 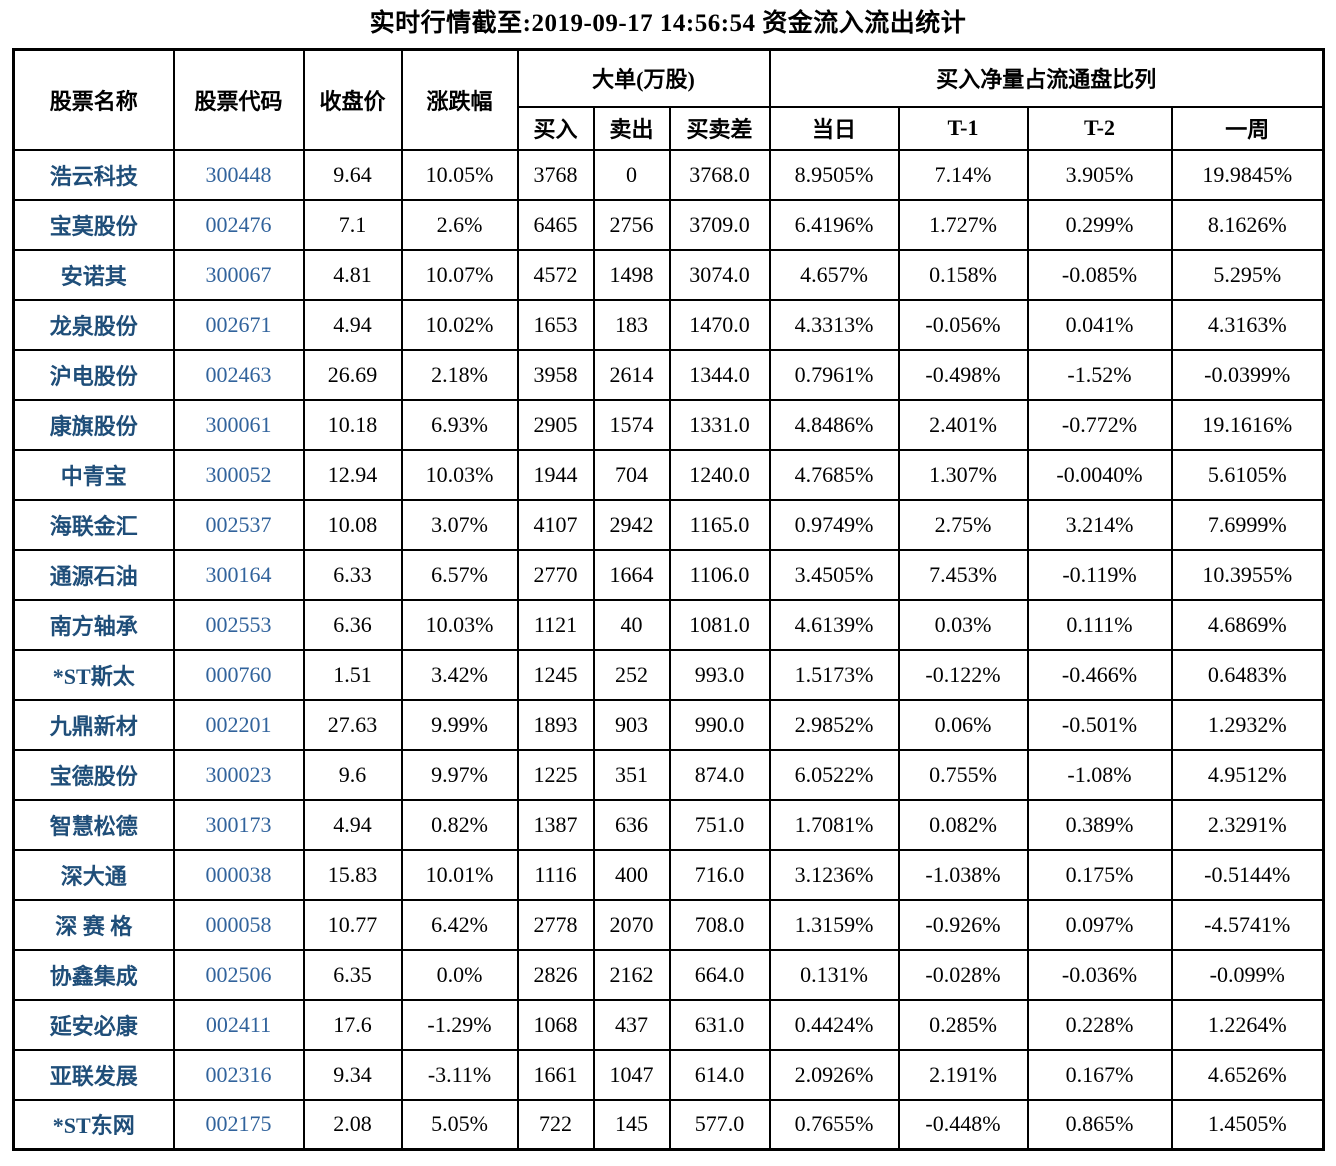 What do you see at coordinates (238, 99) in the screenshot?
I see `col-header-stock-code: 股票代码` at bounding box center [238, 99].